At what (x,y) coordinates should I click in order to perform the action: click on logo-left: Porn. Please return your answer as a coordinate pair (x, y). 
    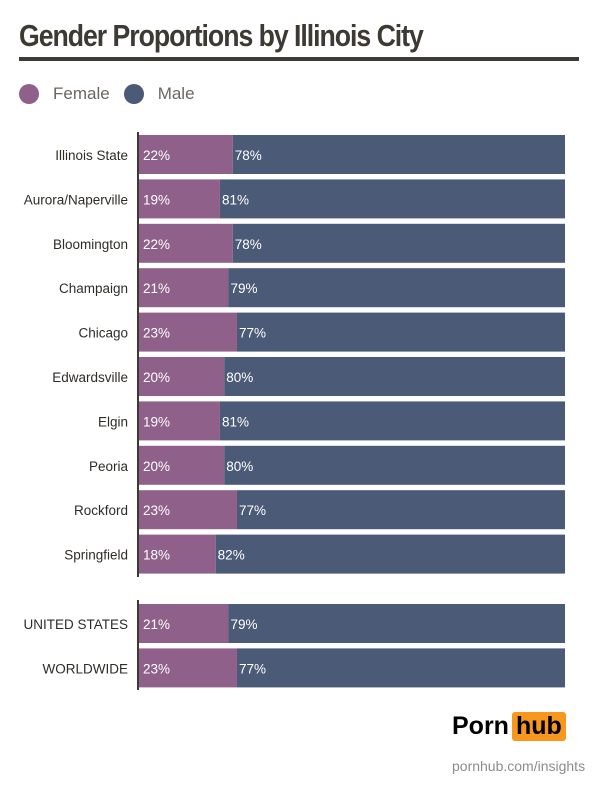
    Looking at the image, I should click on (480, 726).